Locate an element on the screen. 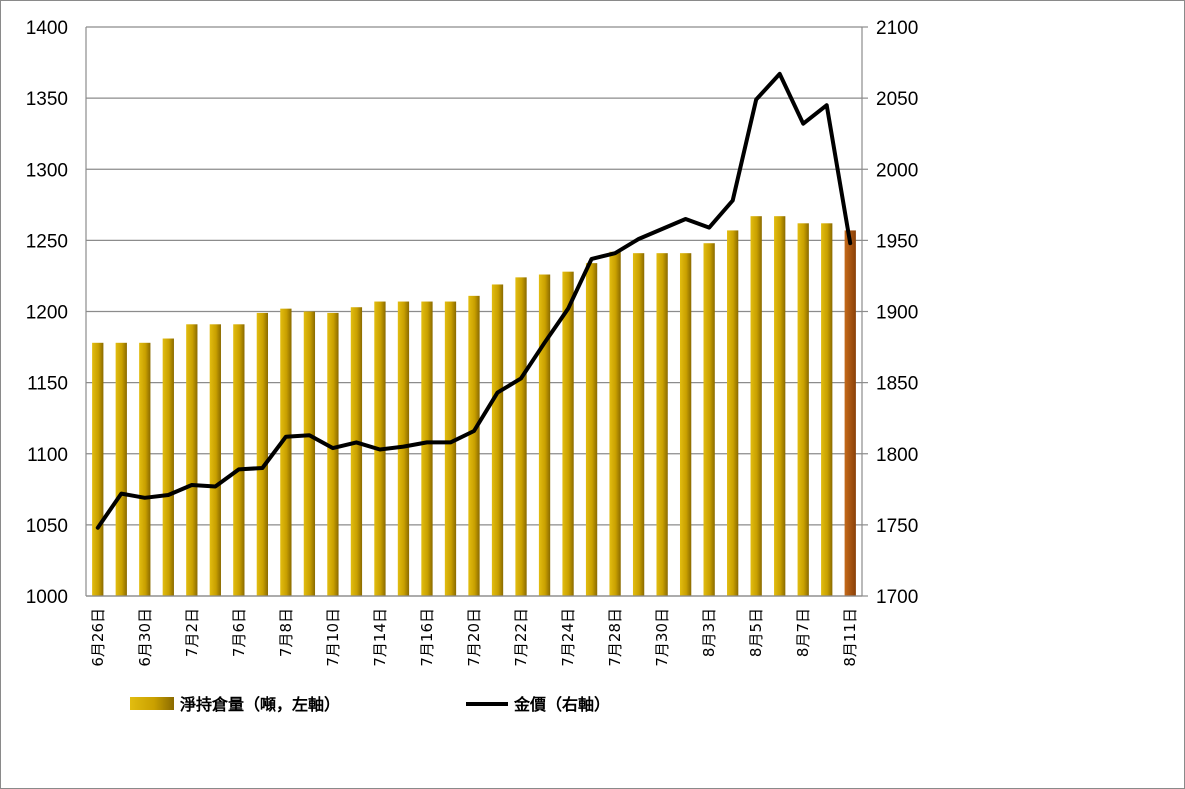 The image size is (1185, 789). y-right-tick-label: 2100 is located at coordinates (897, 28).